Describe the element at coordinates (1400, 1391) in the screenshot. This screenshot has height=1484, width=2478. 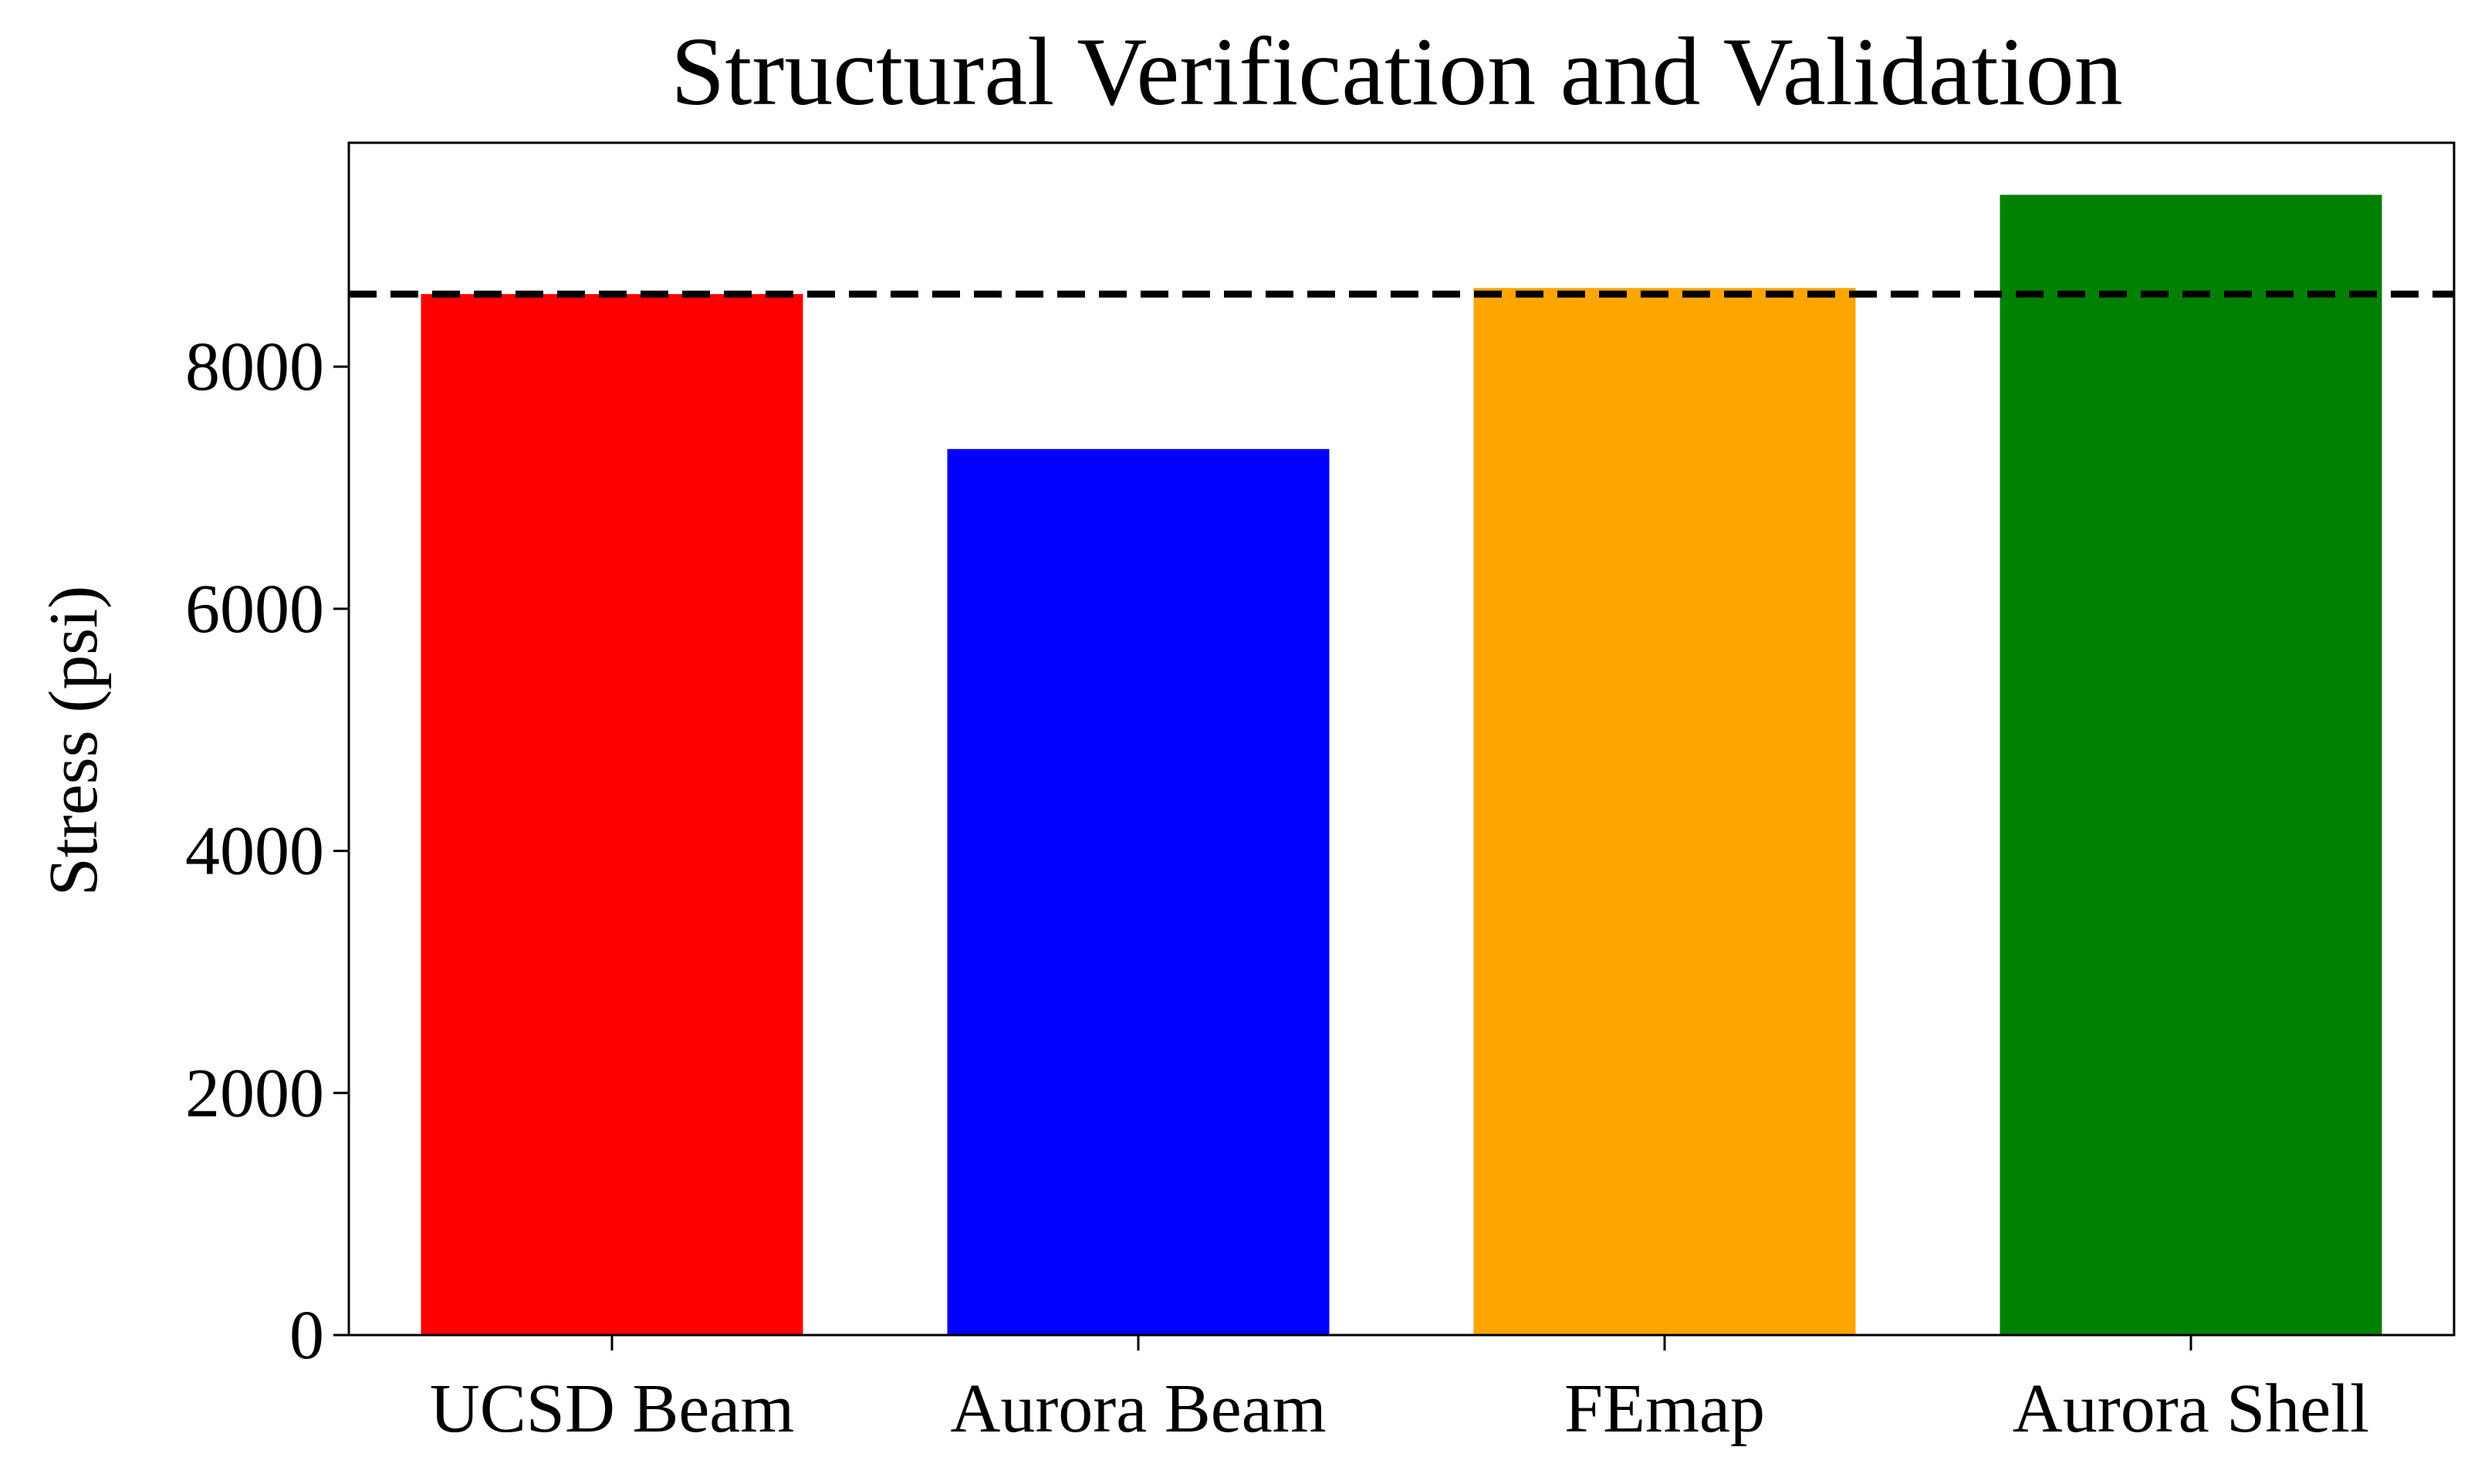
I see `x-ticks: UCSD Beam Aurora Beam FEmap Aurora Shell` at that location.